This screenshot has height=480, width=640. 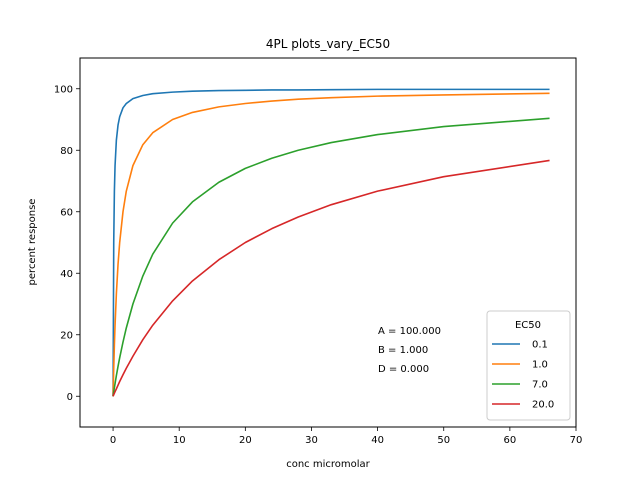 I want to click on annotation-line-d: D = 0.000, so click(x=403, y=369).